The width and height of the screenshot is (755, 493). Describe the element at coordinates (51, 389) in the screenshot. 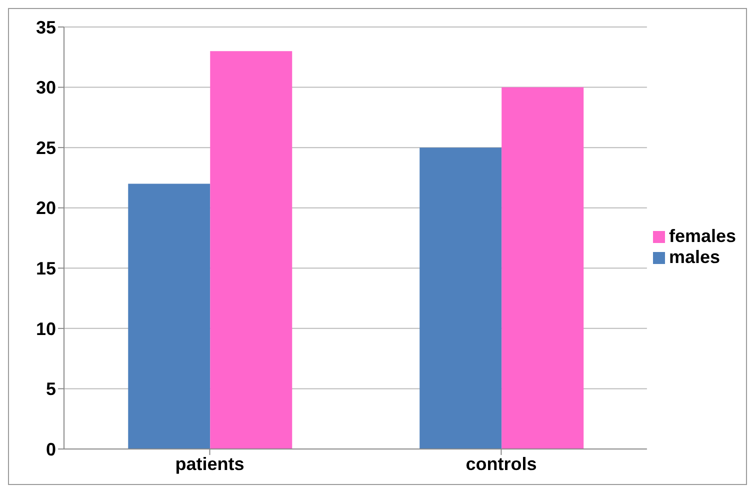

I see `y-tick-label: 5` at that location.